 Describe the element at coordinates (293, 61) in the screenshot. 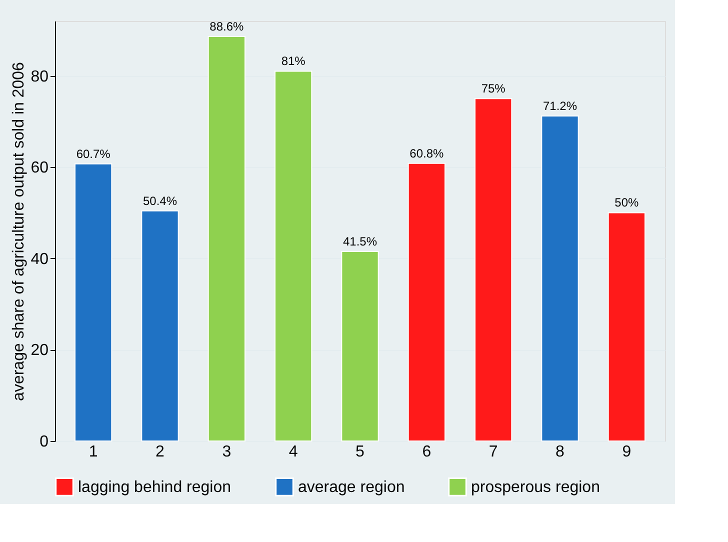

I see `text: 81%` at that location.